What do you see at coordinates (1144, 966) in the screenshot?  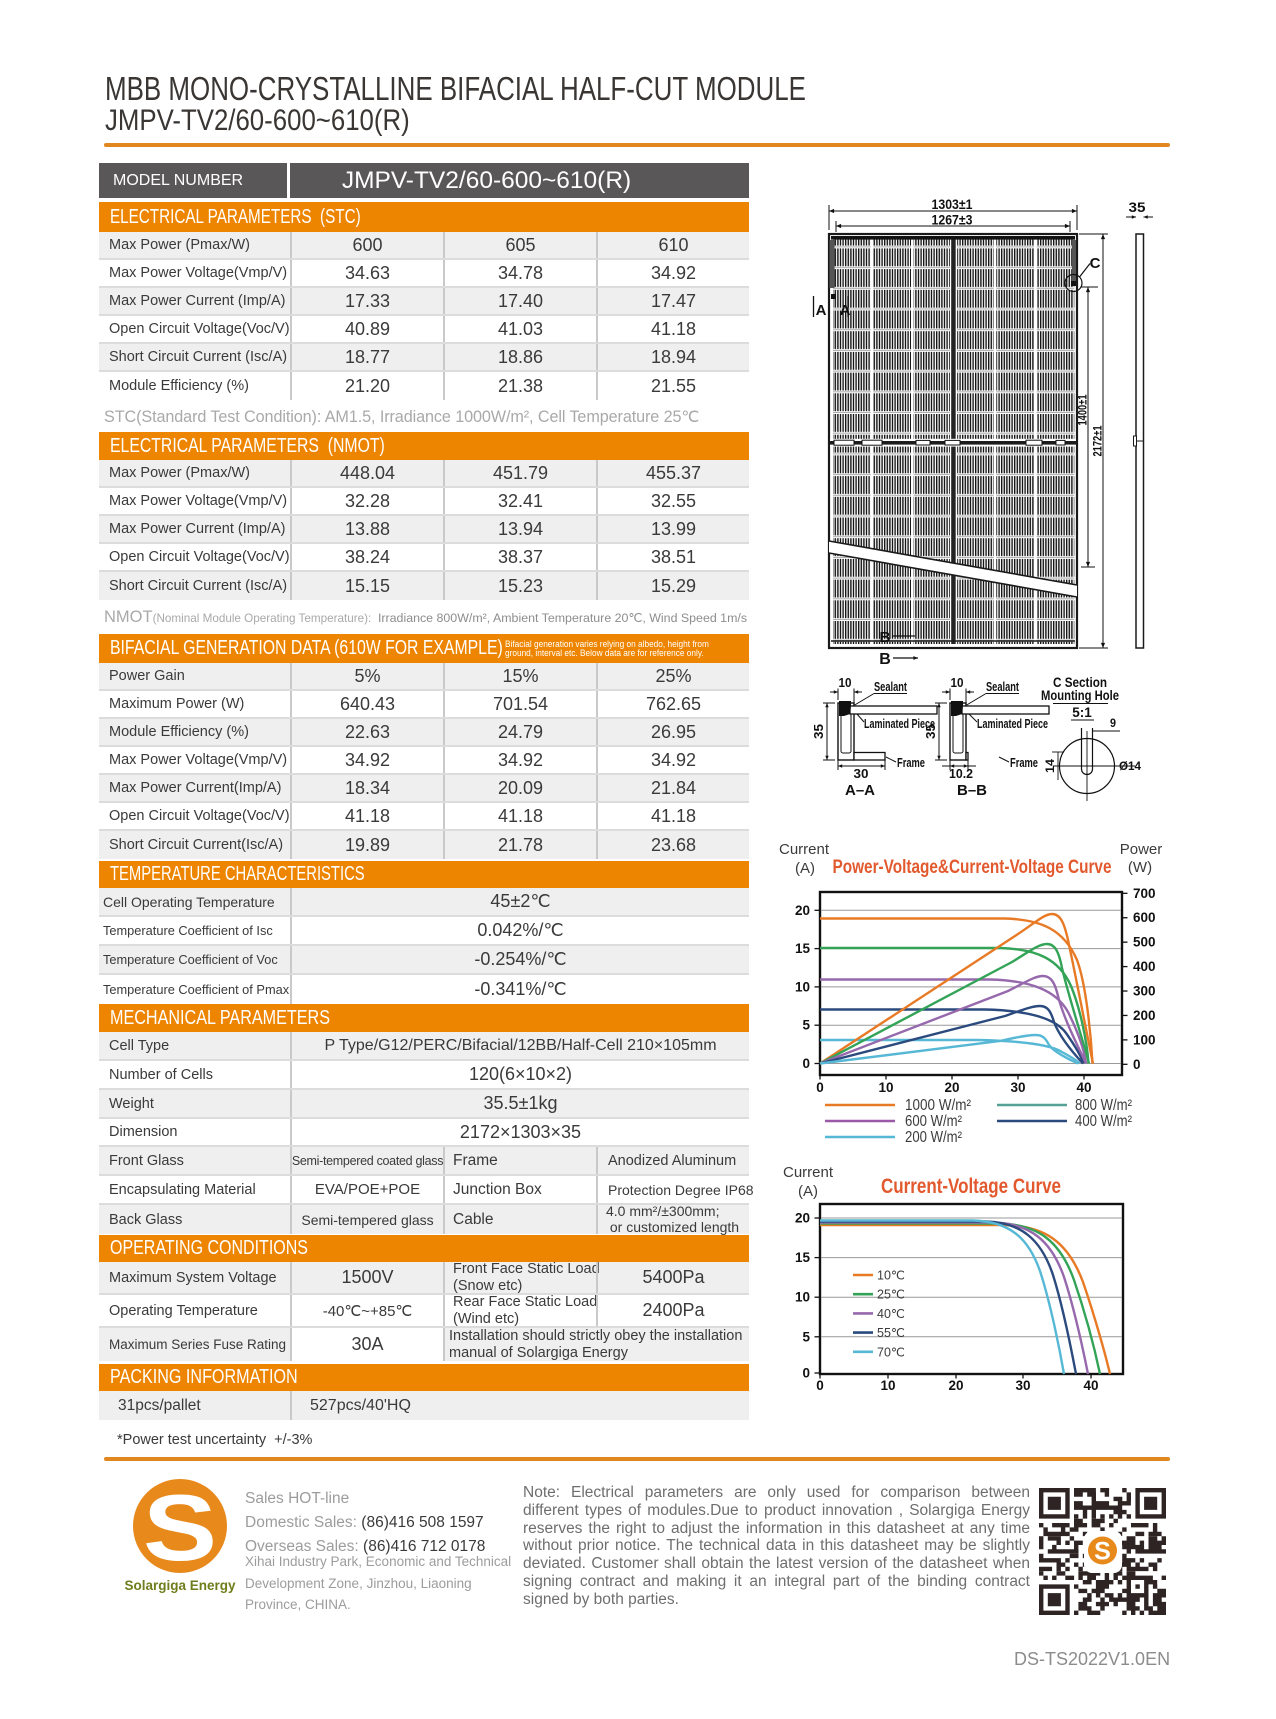 I see `svg-text: 400` at bounding box center [1144, 966].